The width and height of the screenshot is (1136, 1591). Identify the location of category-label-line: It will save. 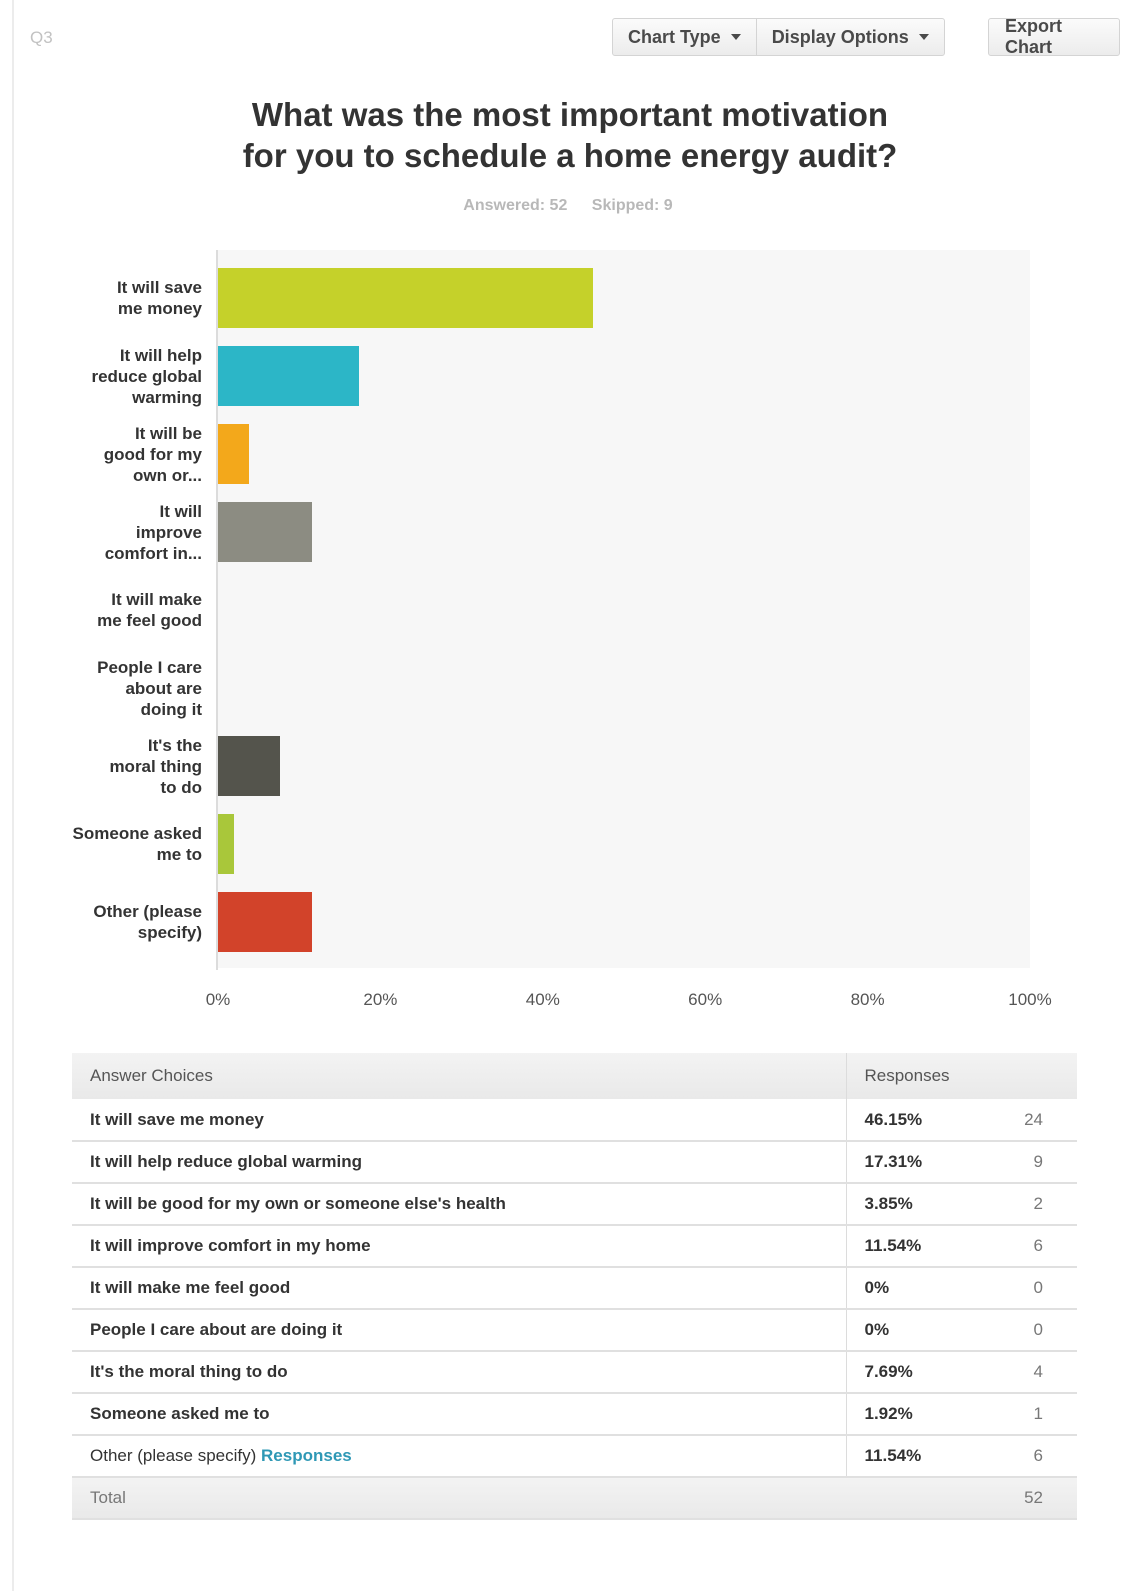
(159, 287).